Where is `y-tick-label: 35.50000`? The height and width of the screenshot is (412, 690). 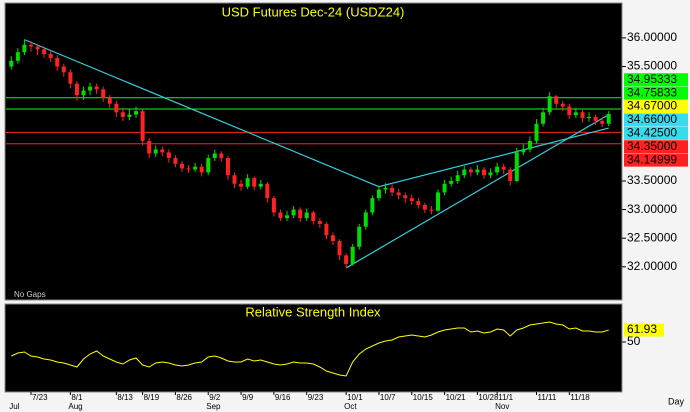 y-tick-label: 35.50000 is located at coordinates (652, 66).